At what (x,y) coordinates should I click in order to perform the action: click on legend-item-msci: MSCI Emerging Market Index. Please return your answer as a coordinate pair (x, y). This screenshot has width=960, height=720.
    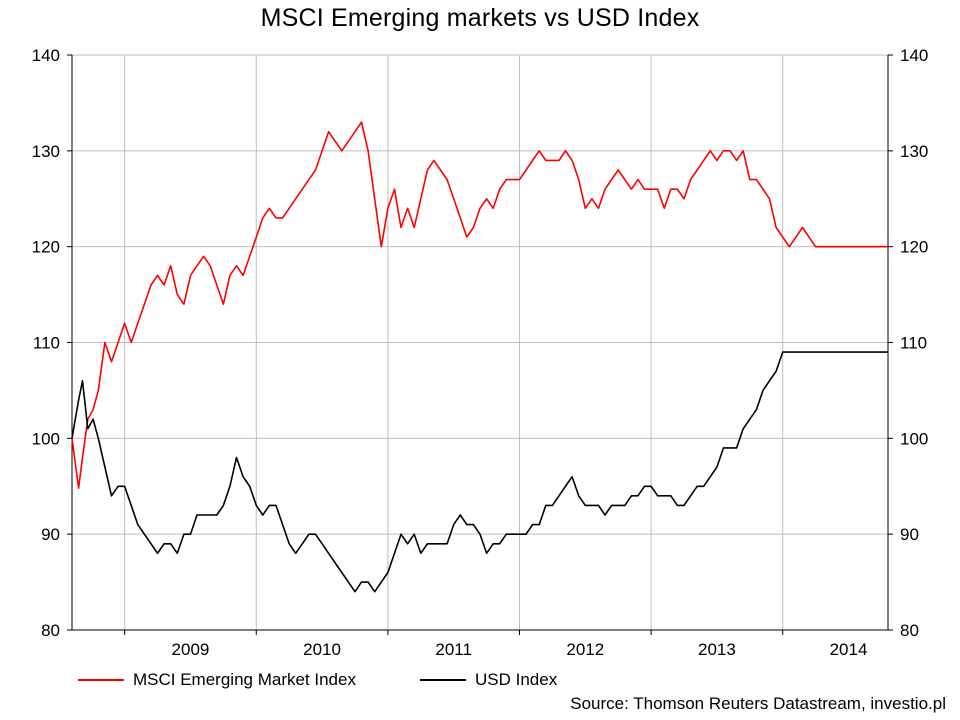
    Looking at the image, I should click on (217, 680).